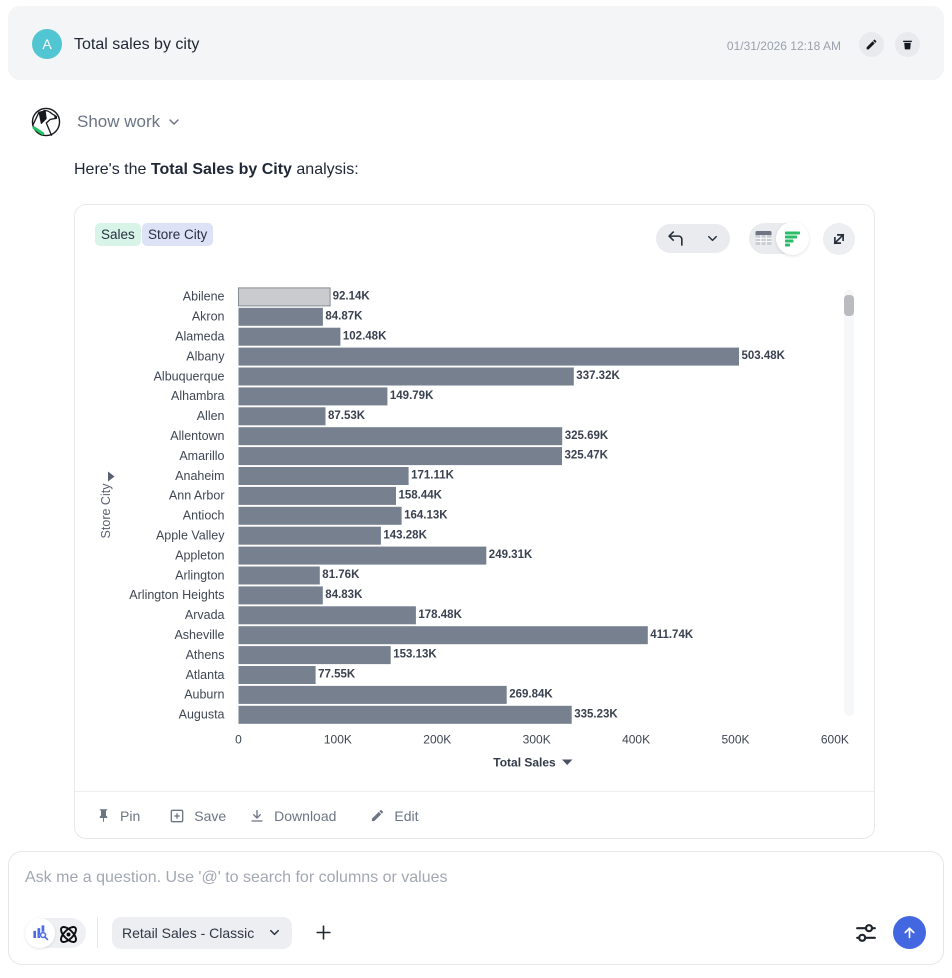 Image resolution: width=952 pixels, height=978 pixels. Describe the element at coordinates (365, 336) in the screenshot. I see `svg-text: 102.48K` at that location.